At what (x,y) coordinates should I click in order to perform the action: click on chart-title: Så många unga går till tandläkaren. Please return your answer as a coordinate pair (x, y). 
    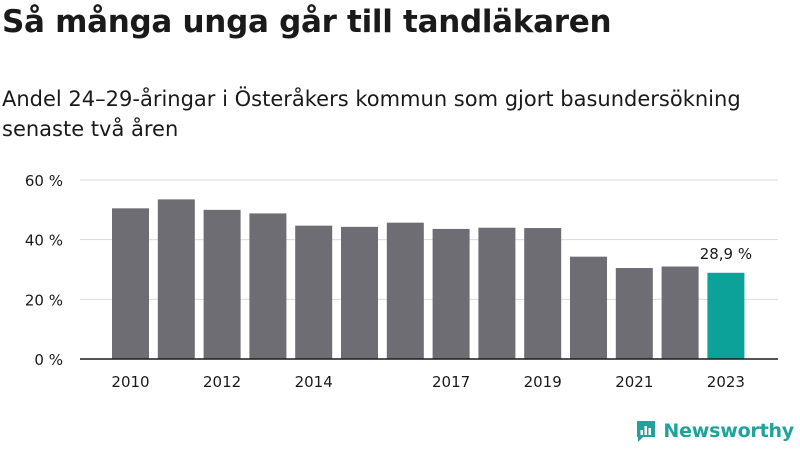
    Looking at the image, I should click on (307, 22).